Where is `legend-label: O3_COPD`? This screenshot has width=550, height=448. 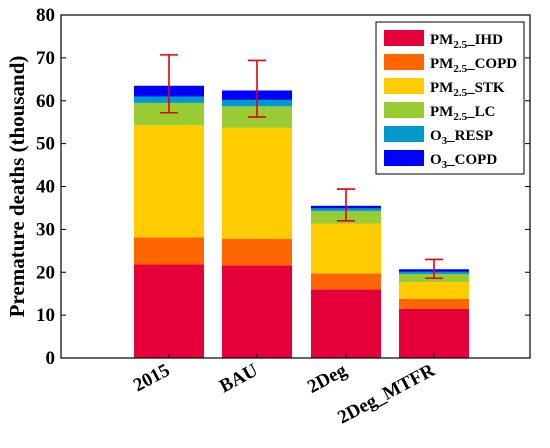
legend-label: O3_COPD is located at coordinates (463, 161).